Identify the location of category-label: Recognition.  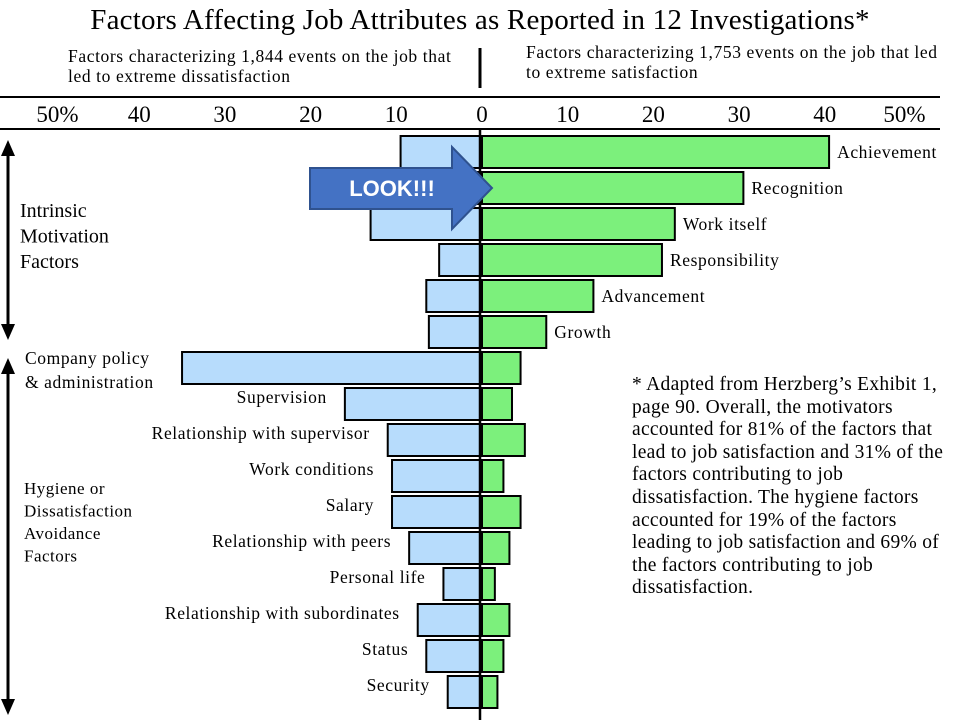
(797, 188).